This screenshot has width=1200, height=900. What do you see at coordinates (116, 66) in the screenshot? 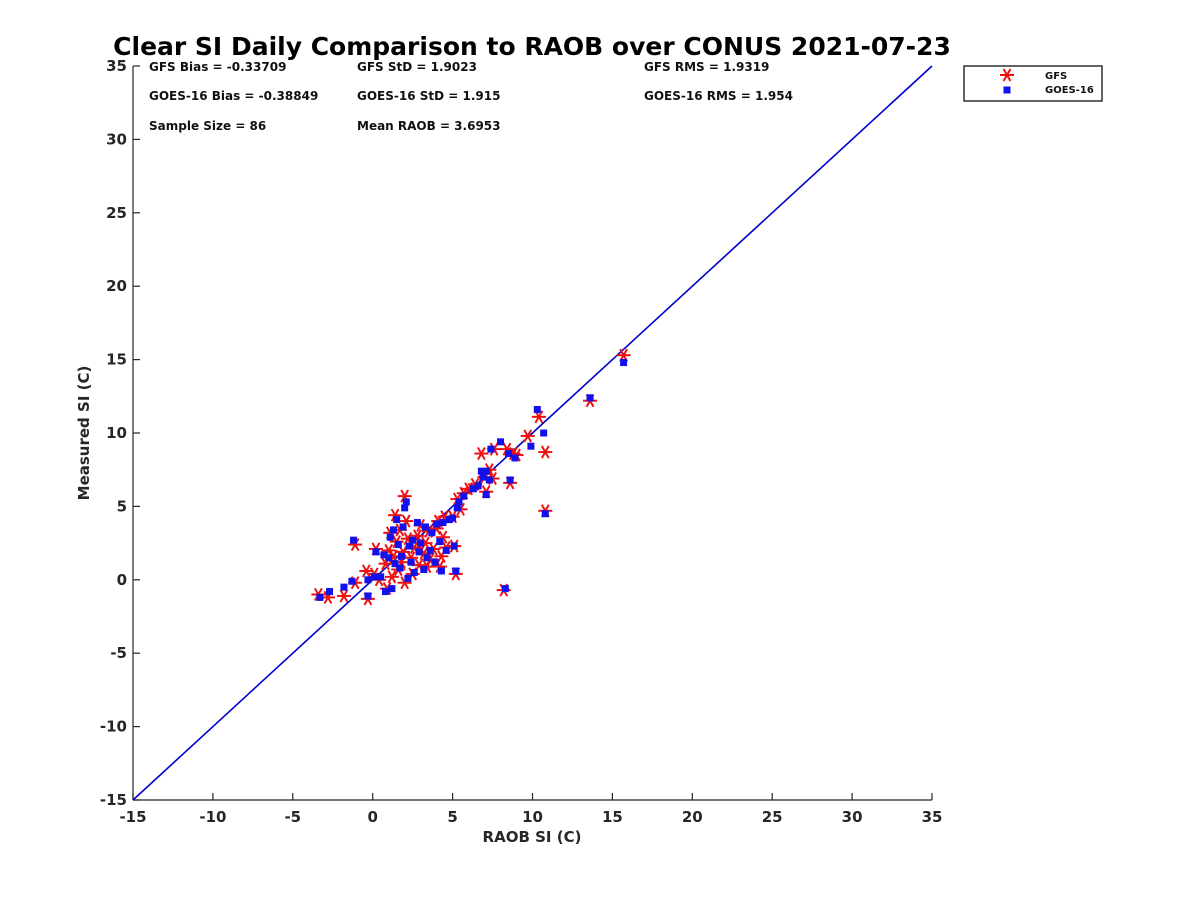
I see `y-tick-label: 35` at bounding box center [116, 66].